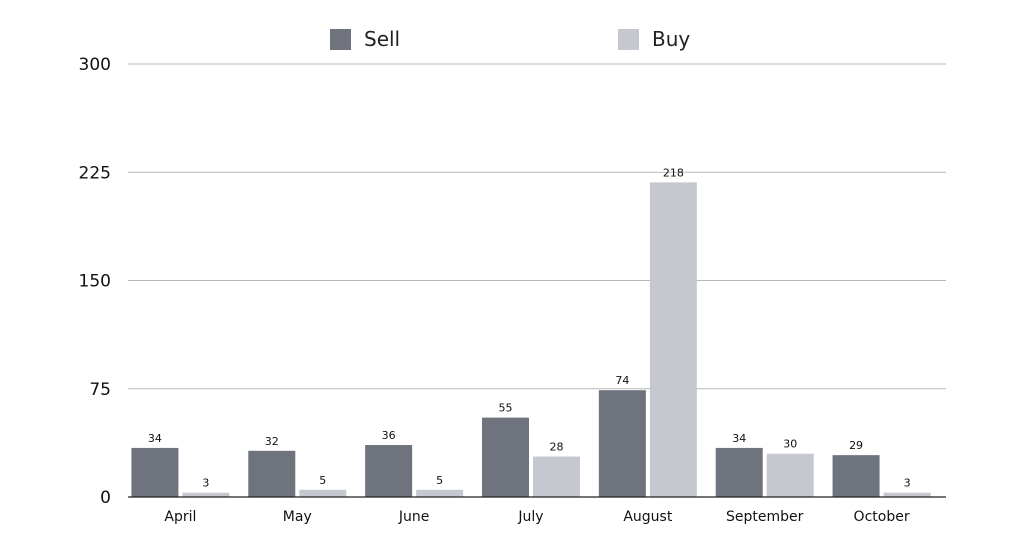  I want to click on legend-swatch-sell, so click(340, 39).